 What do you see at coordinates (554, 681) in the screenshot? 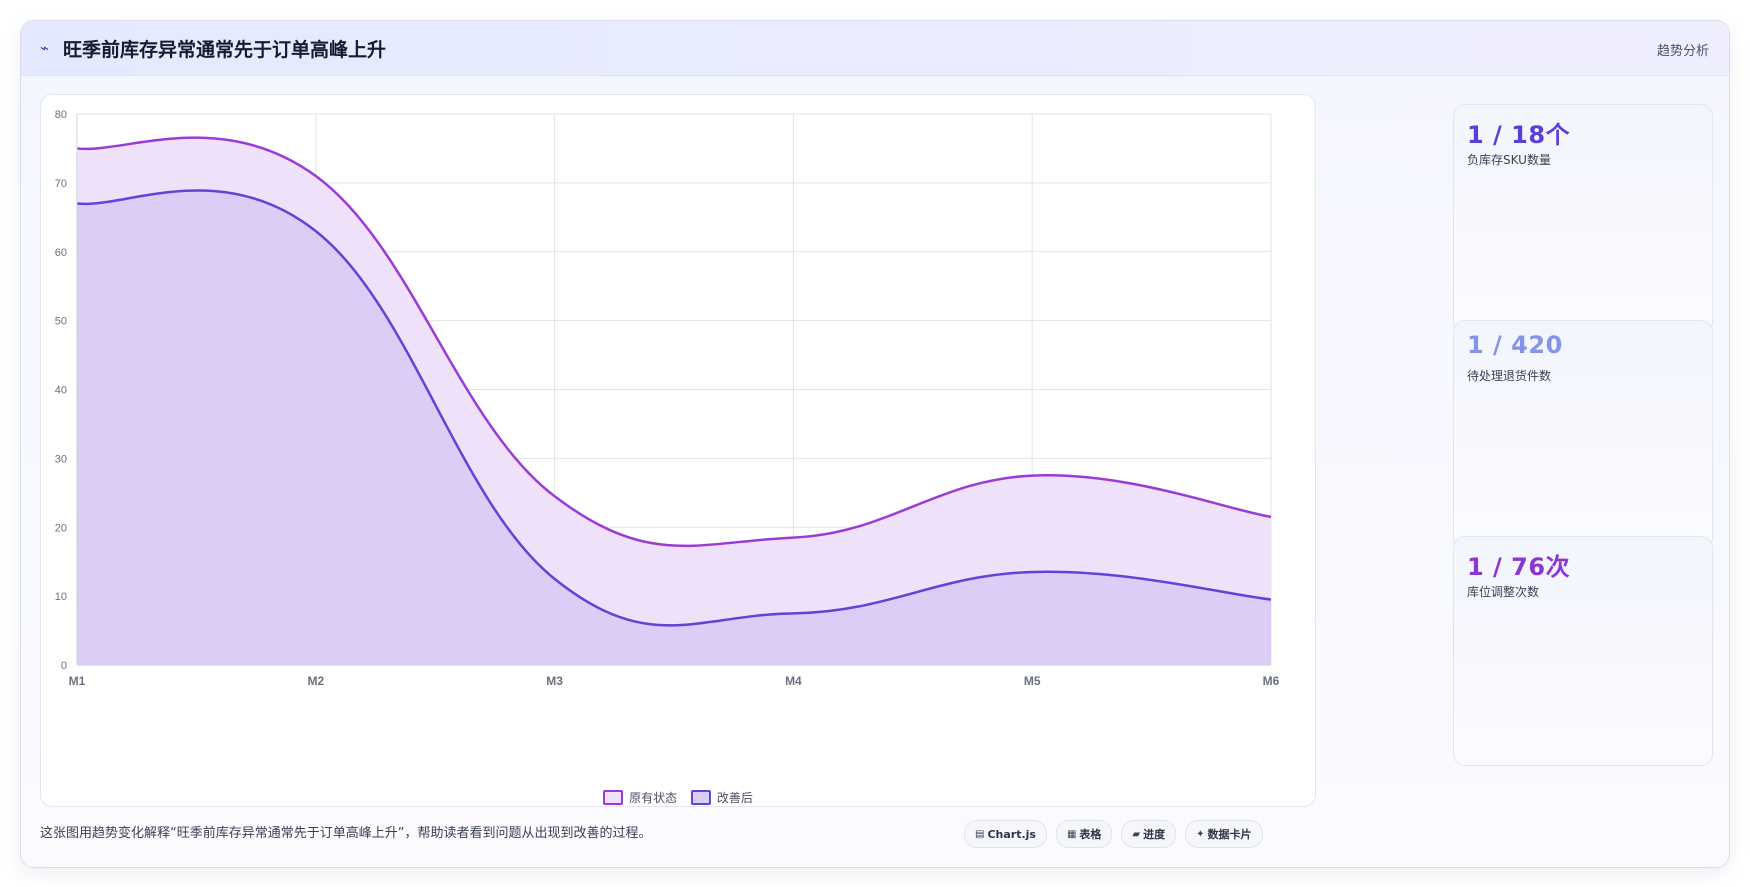
I see `x-tick-label: M3` at bounding box center [554, 681].